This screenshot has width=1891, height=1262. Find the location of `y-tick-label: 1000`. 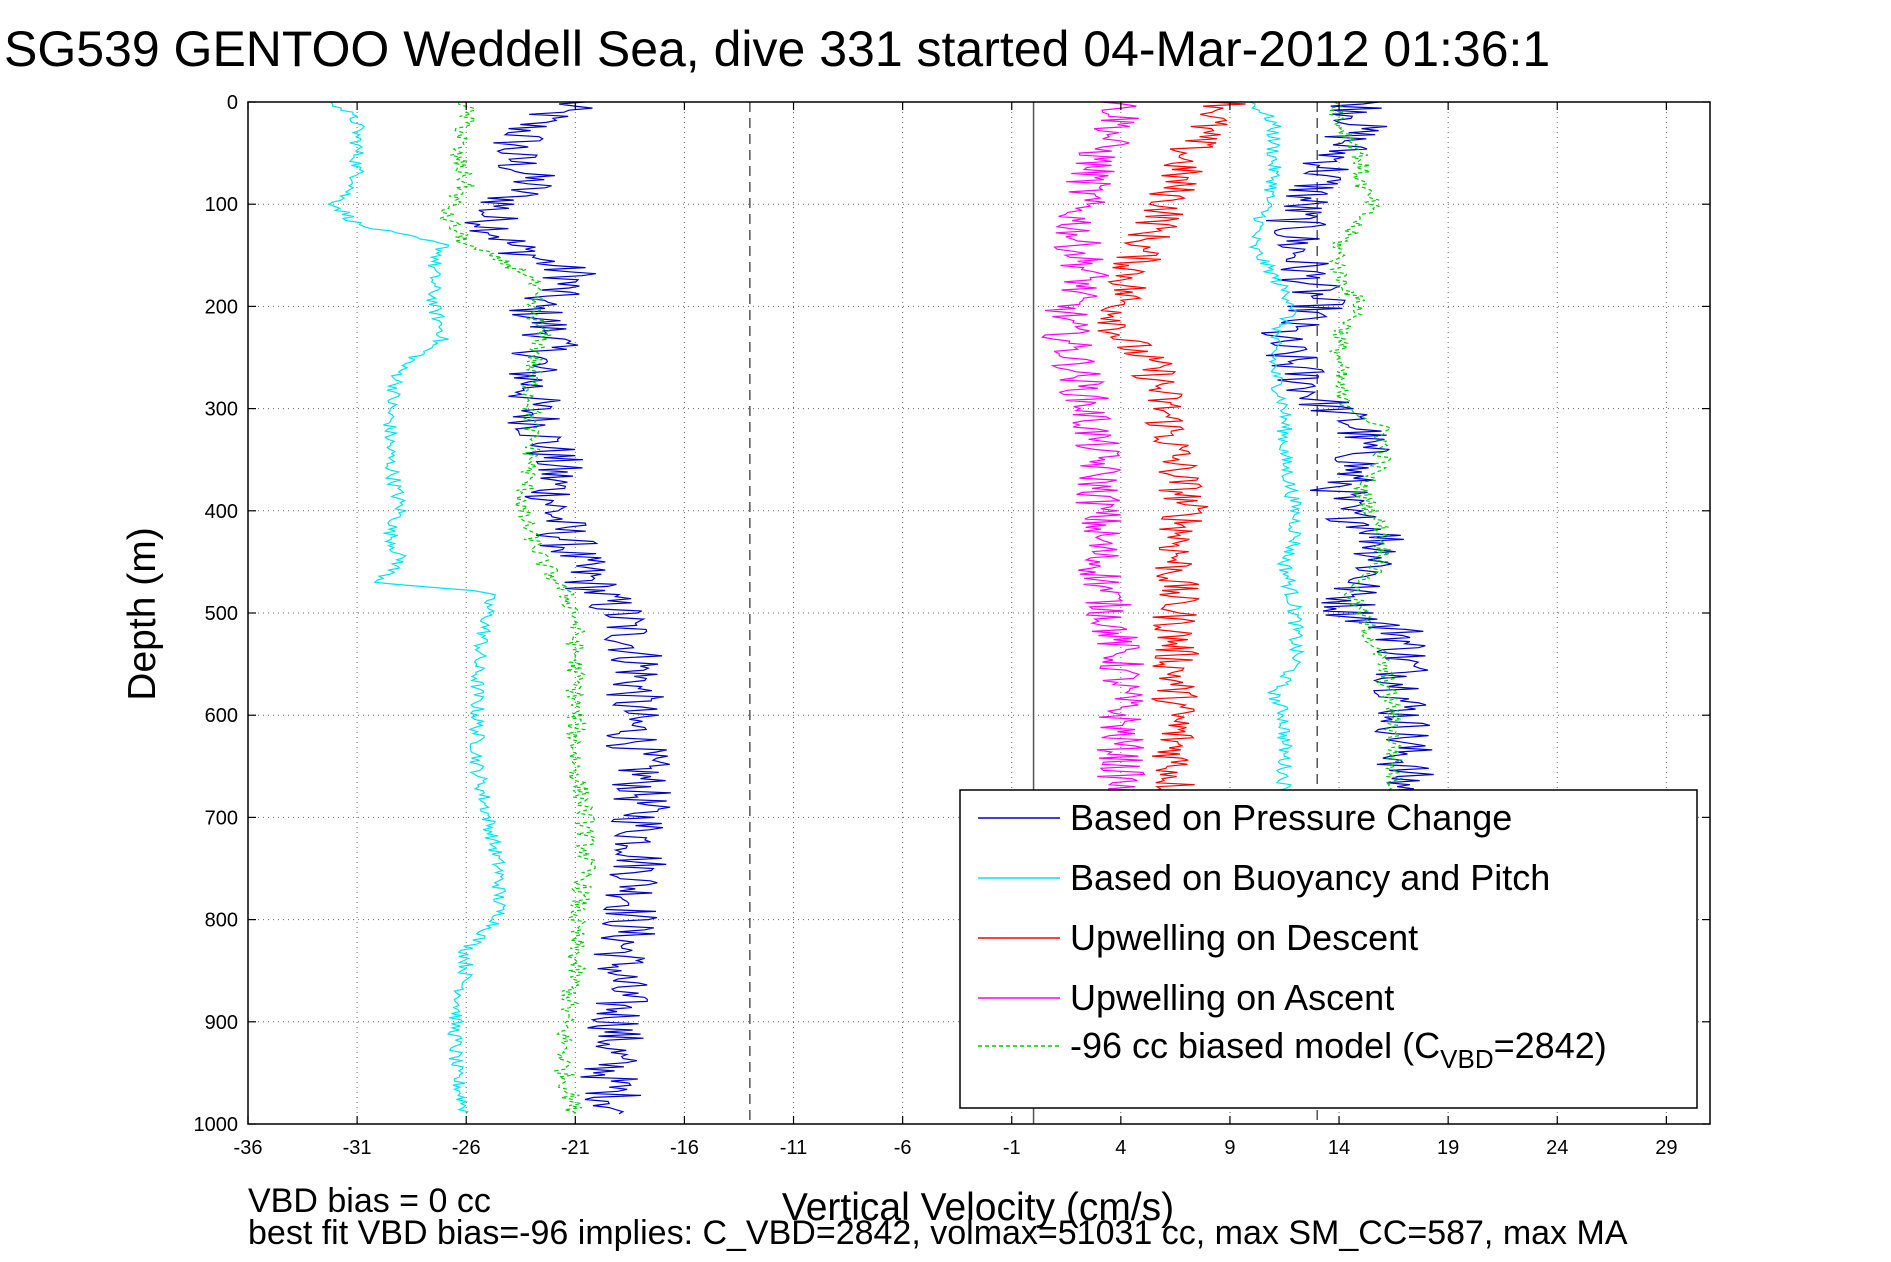

y-tick-label: 1000 is located at coordinates (216, 1125).